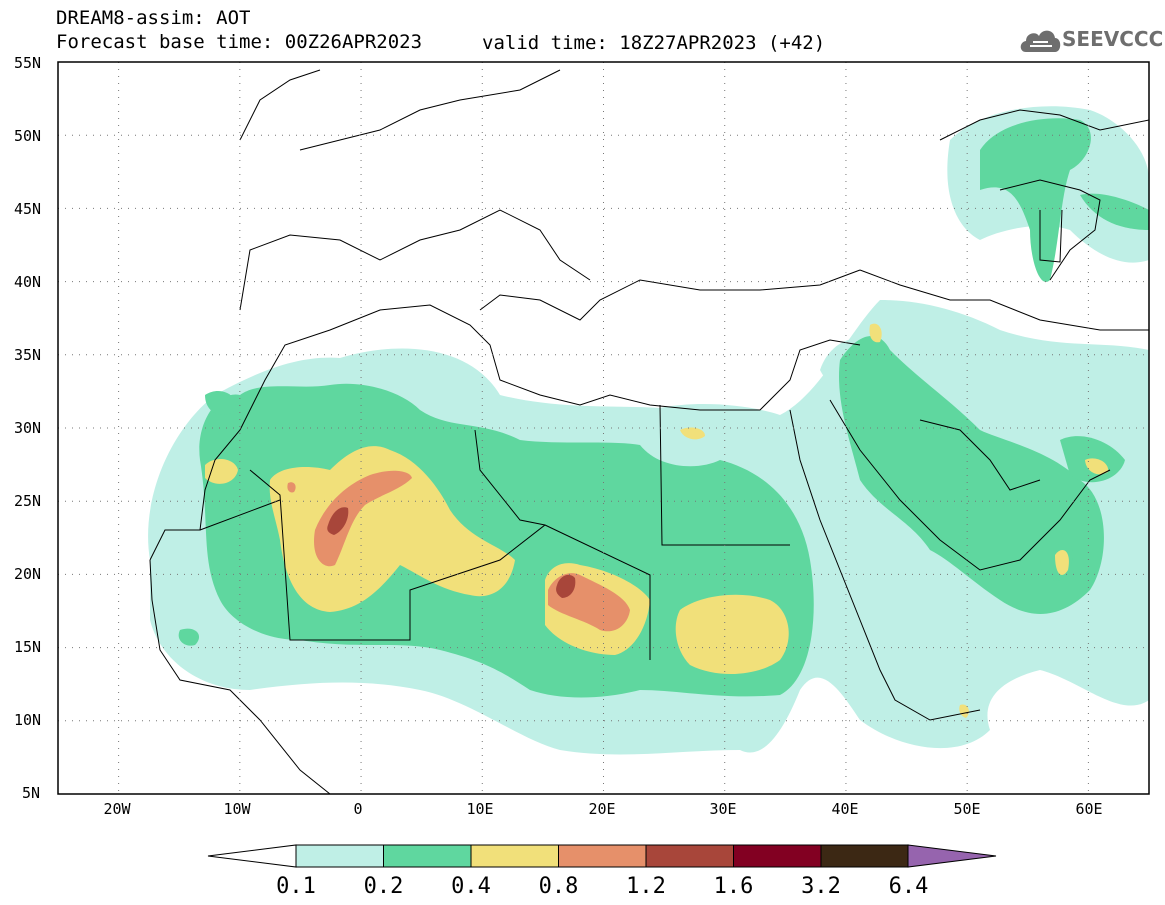 The image size is (1165, 905). I want to click on lon-tick-label: 50E, so click(966, 809).